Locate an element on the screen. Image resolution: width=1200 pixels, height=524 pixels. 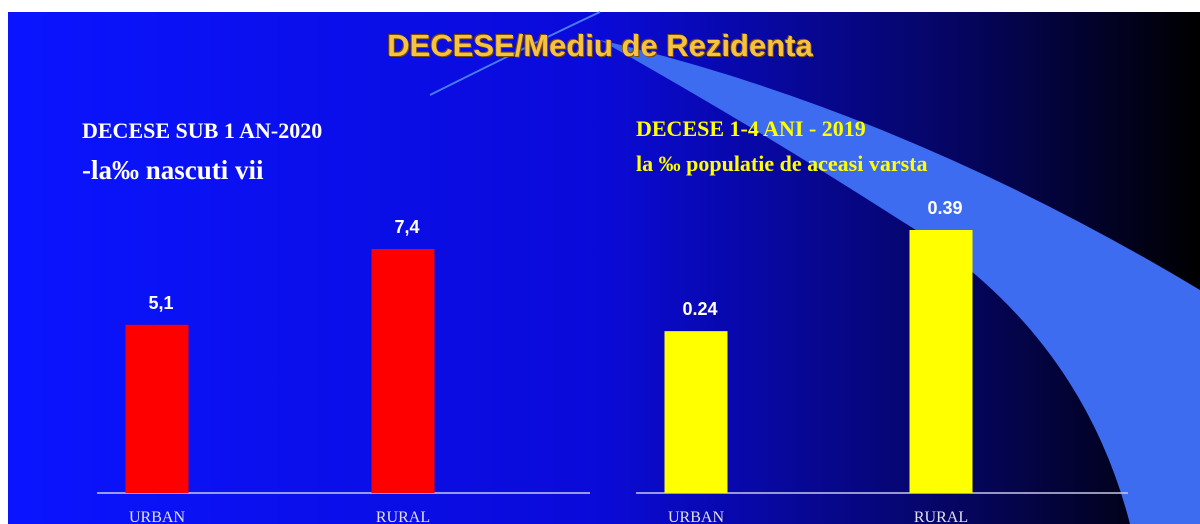
chart-subtitle: -la‰ nascuti vii is located at coordinates (173, 170).